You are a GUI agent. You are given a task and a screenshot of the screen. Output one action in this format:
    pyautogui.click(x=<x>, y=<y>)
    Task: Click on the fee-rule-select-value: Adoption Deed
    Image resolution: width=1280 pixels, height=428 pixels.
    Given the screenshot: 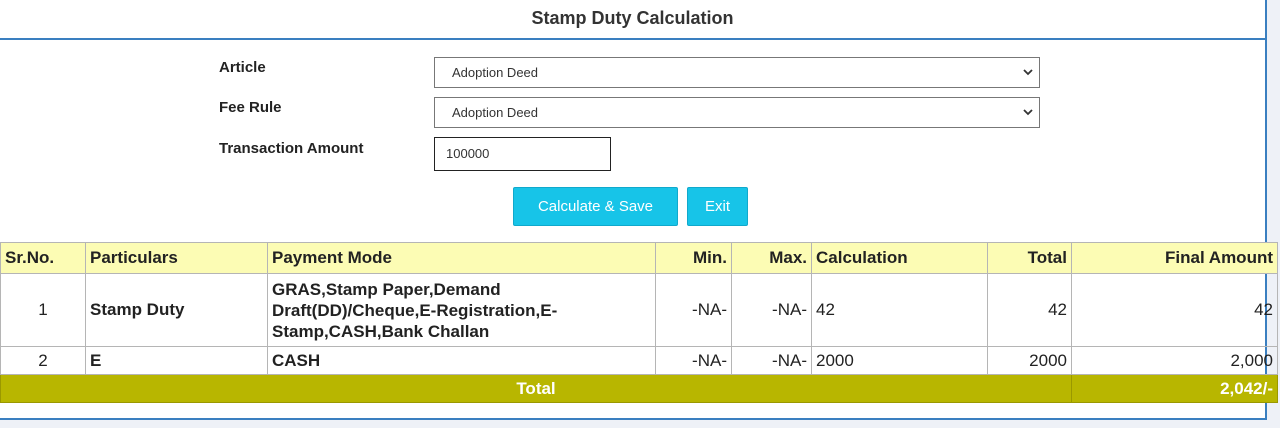 What is the action you would take?
    pyautogui.click(x=495, y=112)
    